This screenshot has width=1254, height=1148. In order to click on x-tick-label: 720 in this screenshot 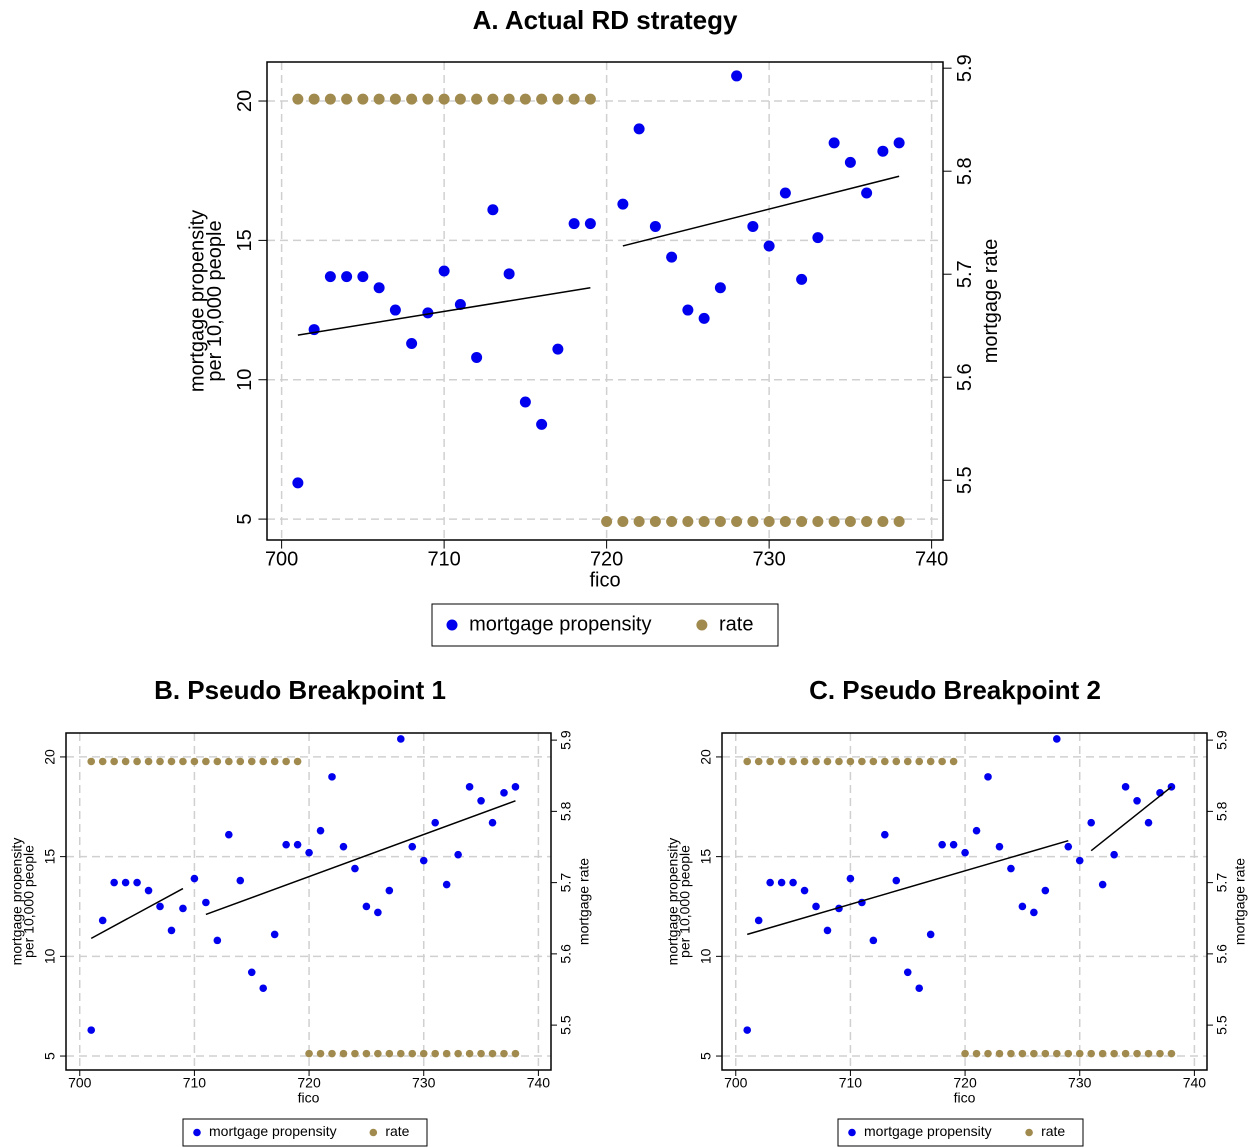, I will do `click(606, 559)`.